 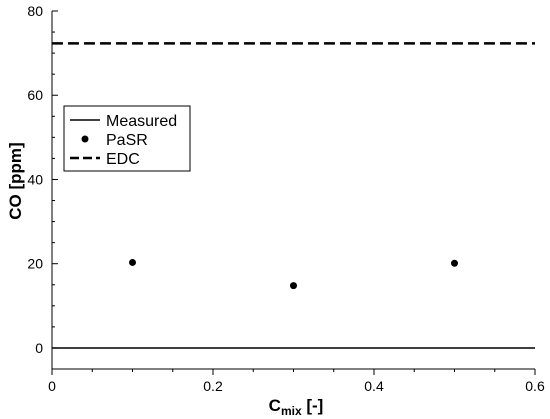 What do you see at coordinates (35, 264) in the screenshot?
I see `y-tick-label: 20` at bounding box center [35, 264].